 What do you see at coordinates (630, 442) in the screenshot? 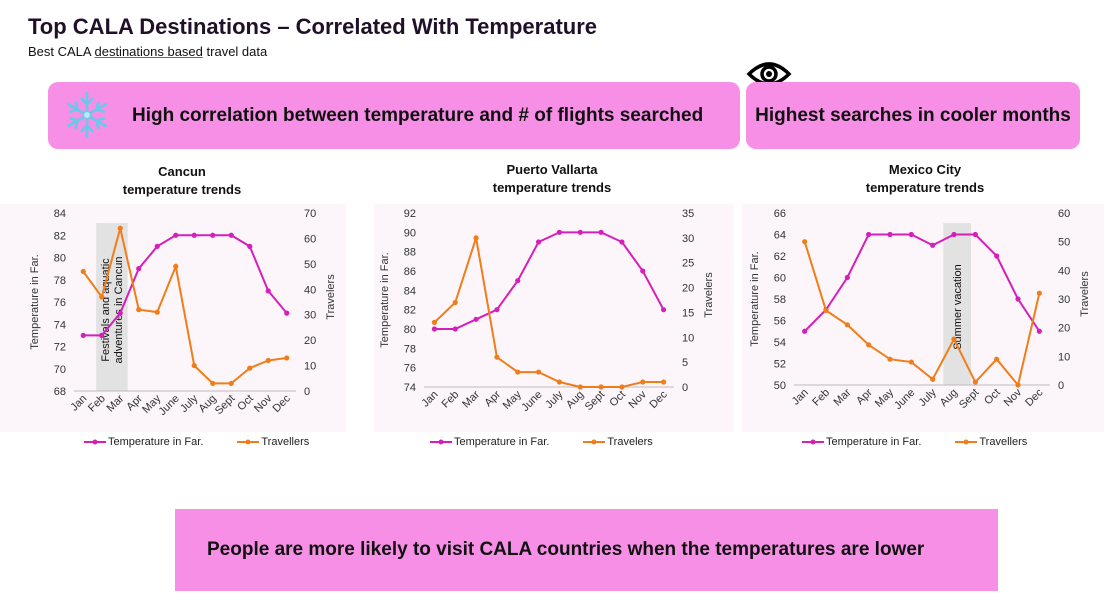
I see `legend-label: Travelers` at bounding box center [630, 442].